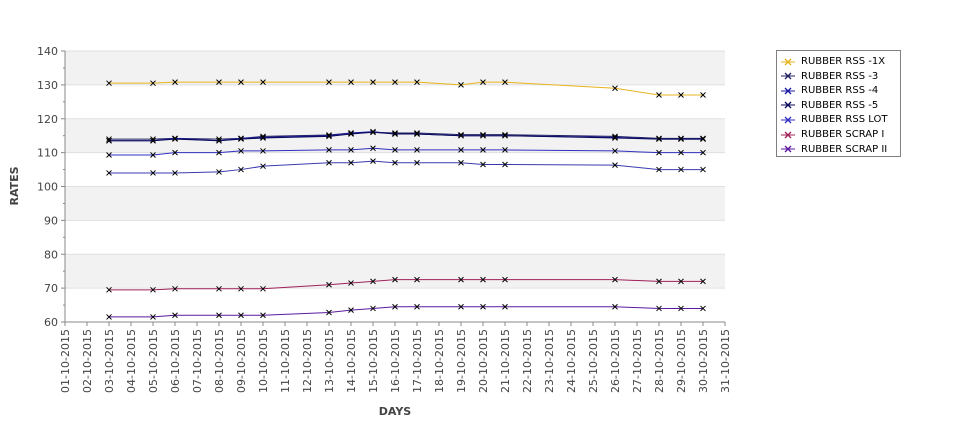 The image size is (975, 429). Describe the element at coordinates (395, 361) in the screenshot. I see `x-tick-label: 16-10-2015` at that location.